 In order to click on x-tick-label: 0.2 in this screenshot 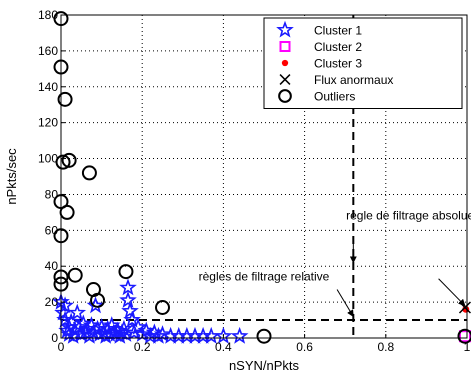, I will do `click(142, 347)`.